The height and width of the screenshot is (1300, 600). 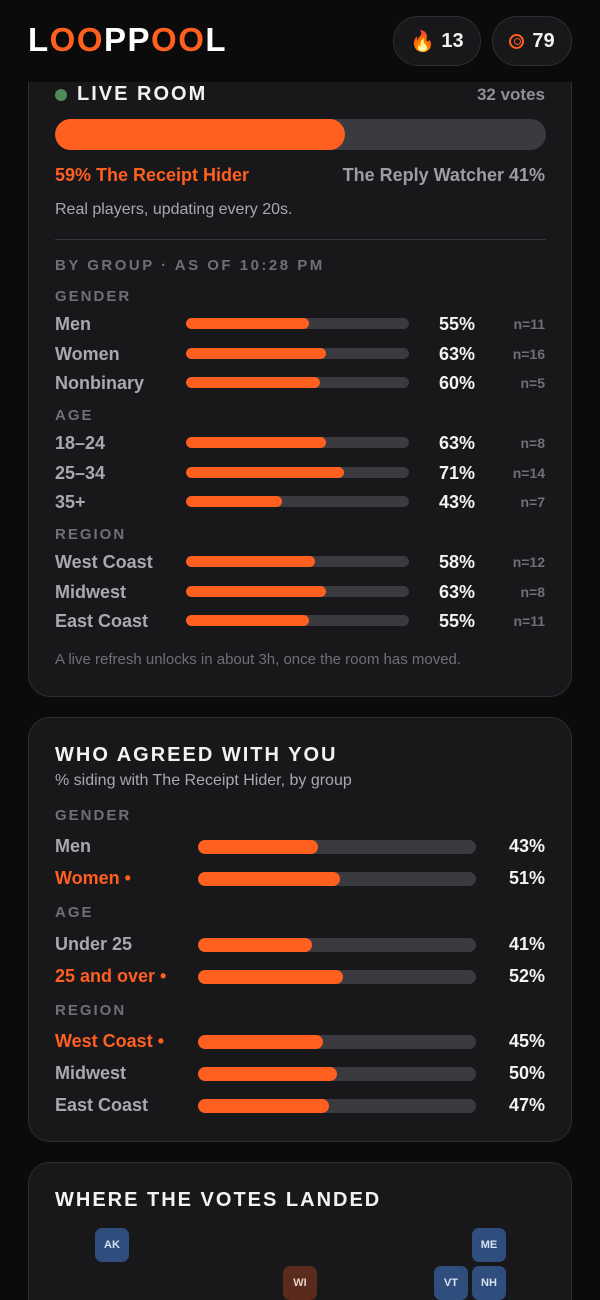 I want to click on agreement-row-percent: 45%, so click(x=526, y=1041).